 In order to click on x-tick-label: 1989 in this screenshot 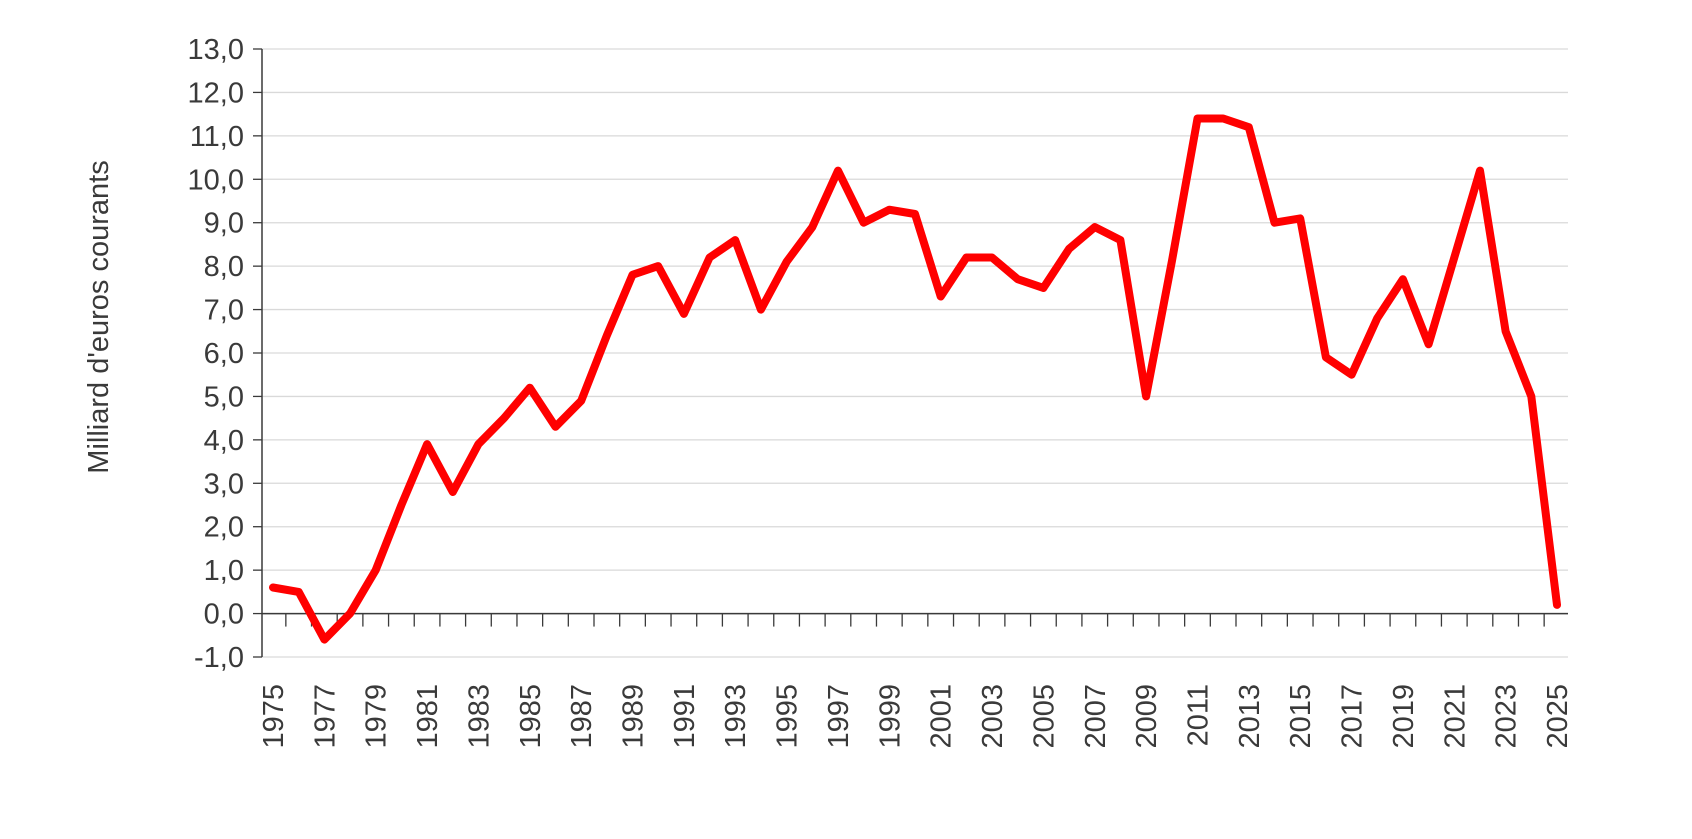, I will do `click(634, 716)`.